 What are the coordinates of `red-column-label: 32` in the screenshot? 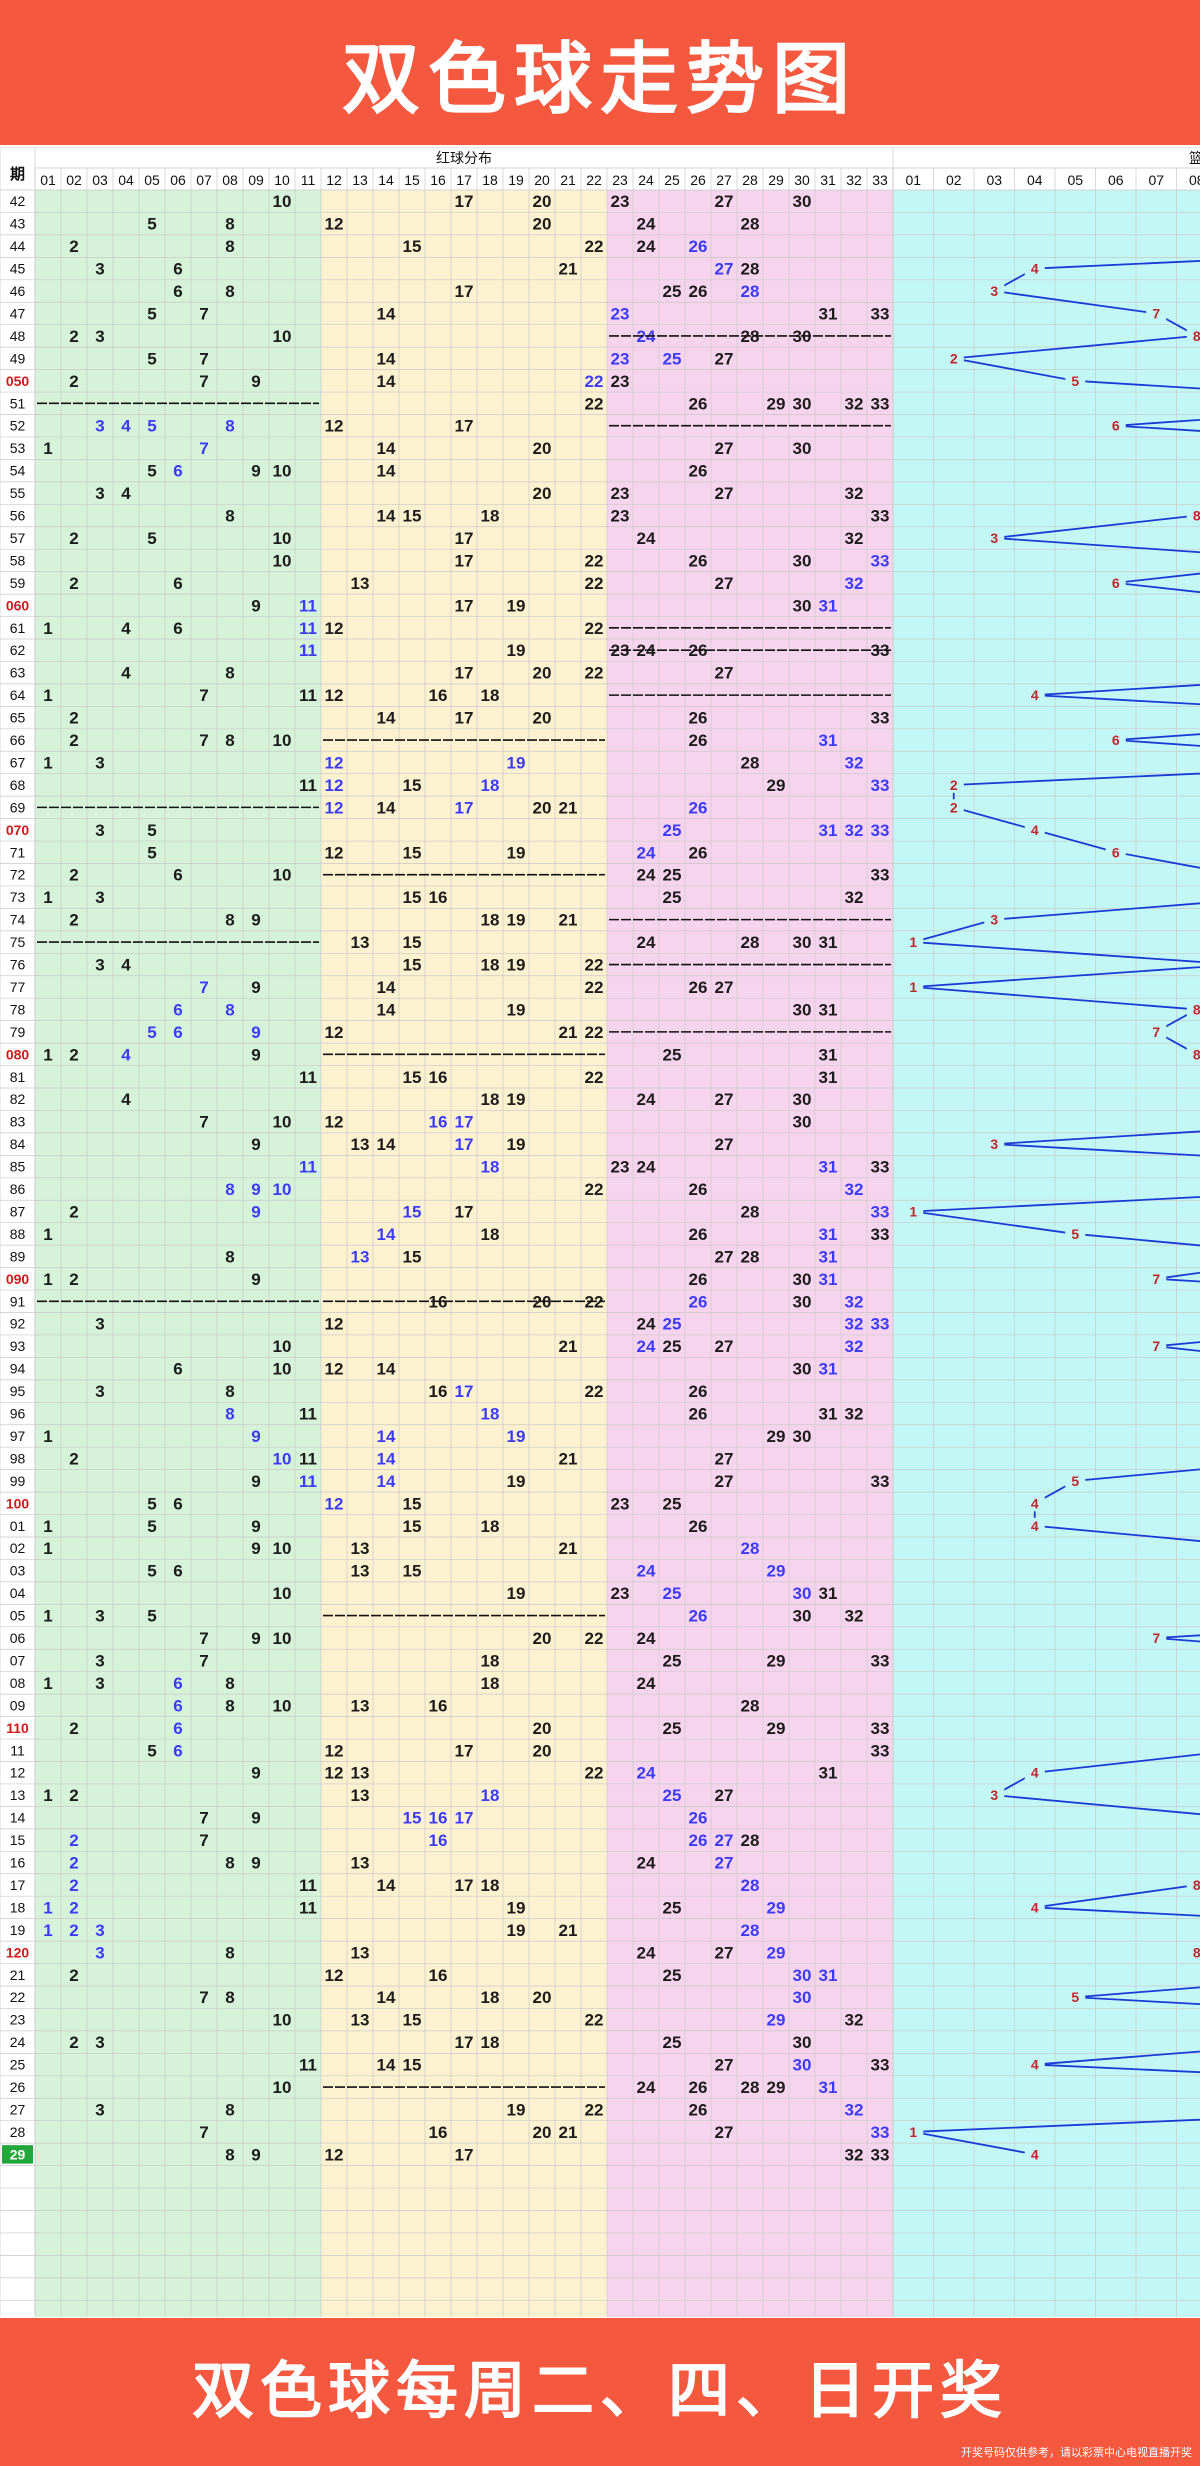 It's located at (854, 180).